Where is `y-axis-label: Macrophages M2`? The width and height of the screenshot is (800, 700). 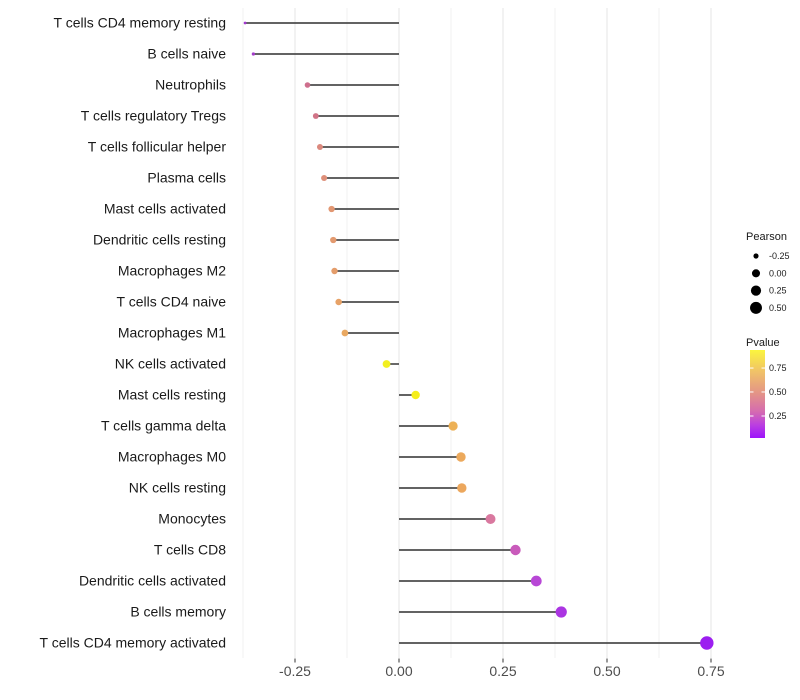 y-axis-label: Macrophages M2 is located at coordinates (172, 271).